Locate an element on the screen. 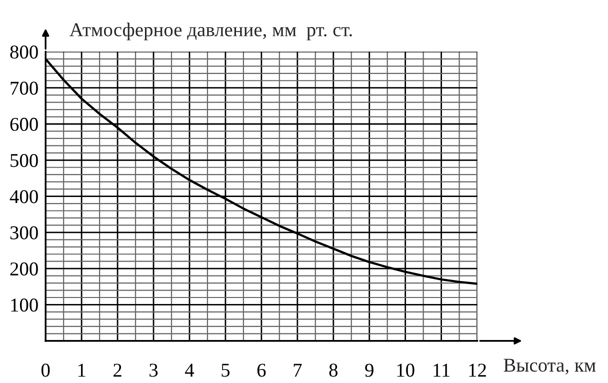  x-tick-label: 4 is located at coordinates (189, 370).